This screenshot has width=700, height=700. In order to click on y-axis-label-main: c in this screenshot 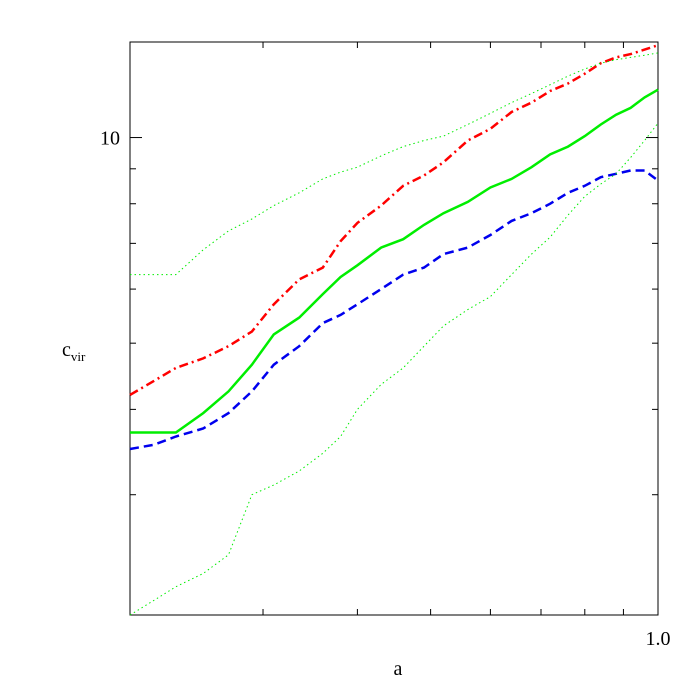, I will do `click(66, 350)`.